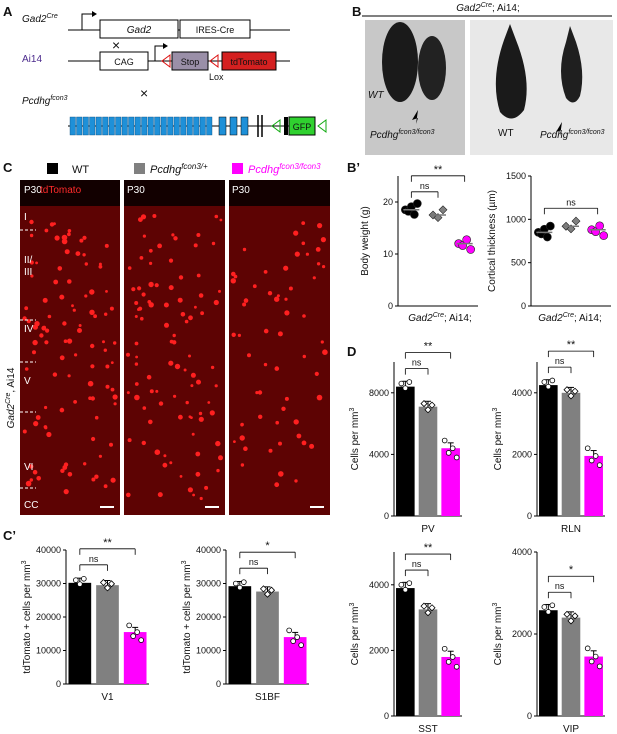 The width and height of the screenshot is (617, 734). Describe the element at coordinates (216, 77) in the screenshot. I see `lox-label: Lox` at that location.